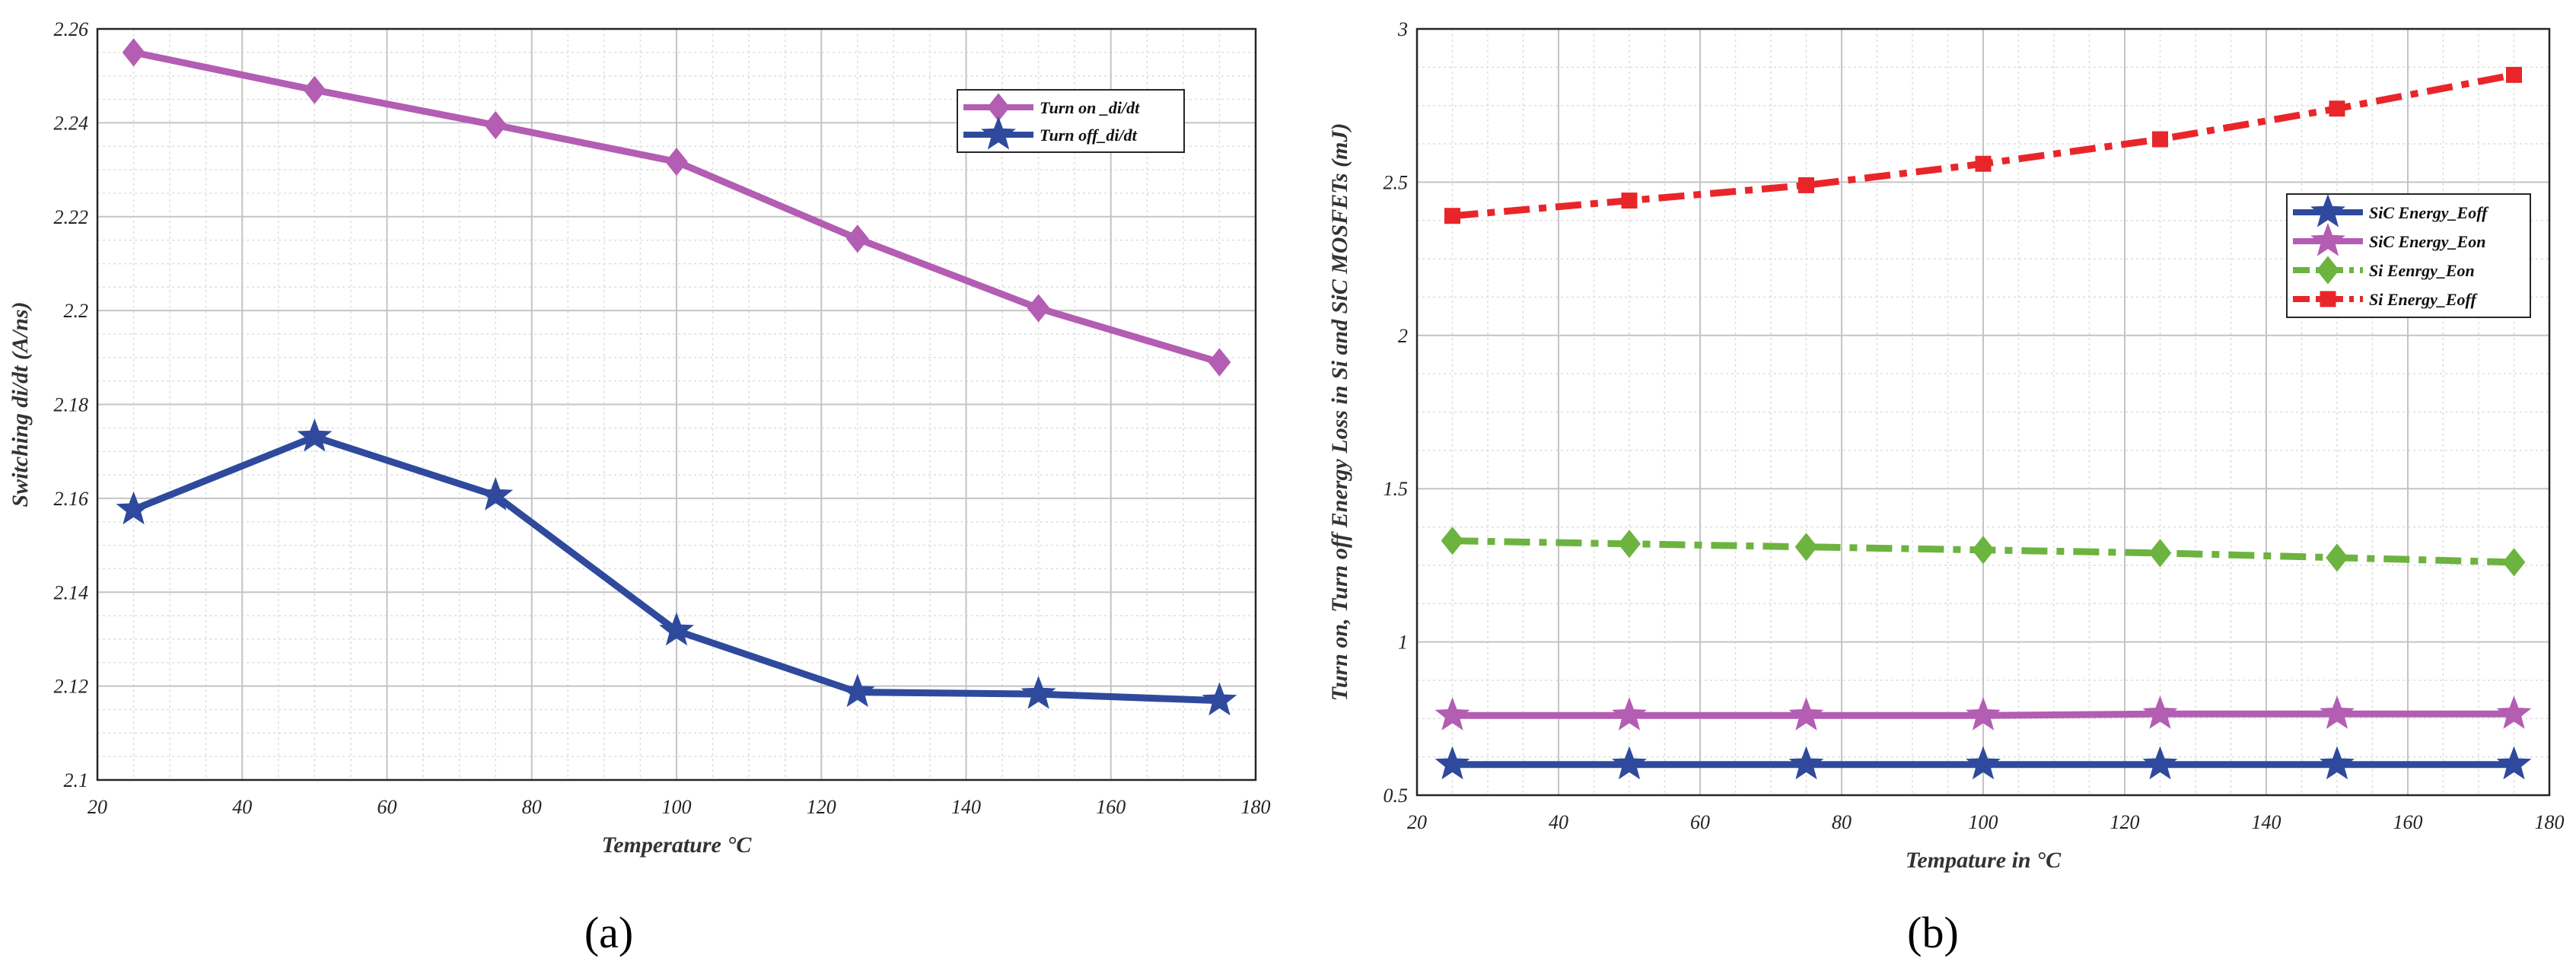 This screenshot has height=974, width=2576. I want to click on panel-label: (a), so click(608, 932).